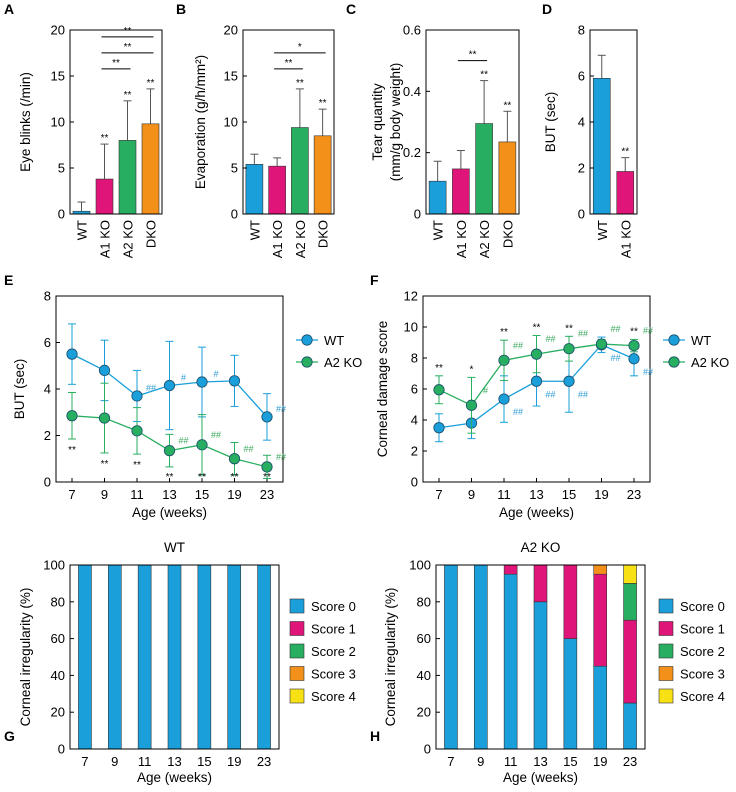 The width and height of the screenshot is (736, 792). I want to click on panel-letter-E: E, so click(8, 280).